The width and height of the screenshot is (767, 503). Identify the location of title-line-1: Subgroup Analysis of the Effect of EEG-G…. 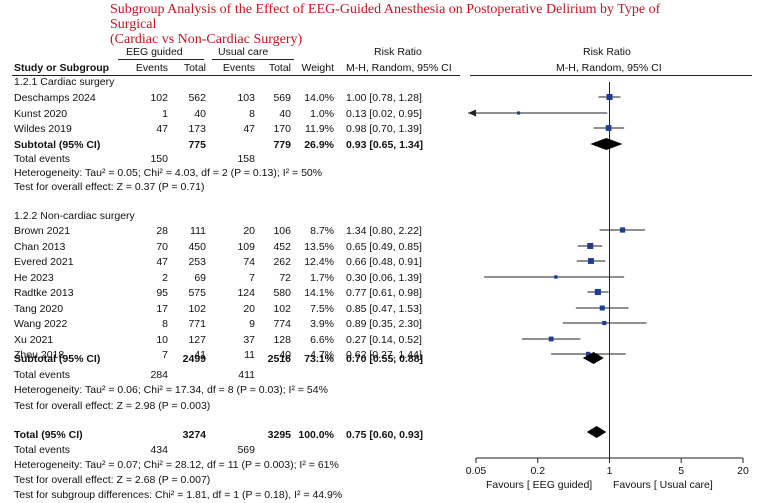
(385, 17).